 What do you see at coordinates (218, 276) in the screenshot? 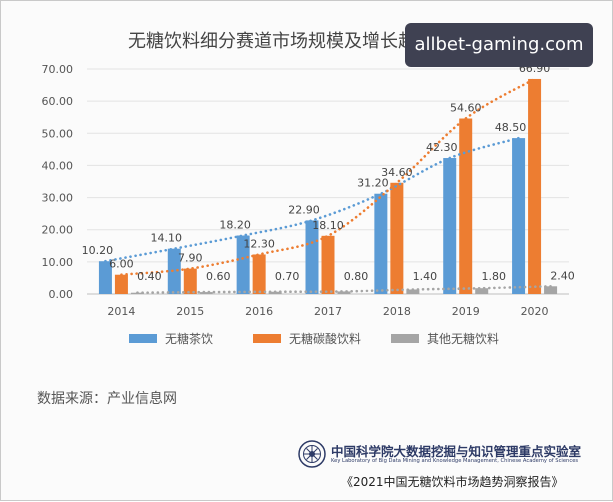
I see `data-label: 0.60` at bounding box center [218, 276].